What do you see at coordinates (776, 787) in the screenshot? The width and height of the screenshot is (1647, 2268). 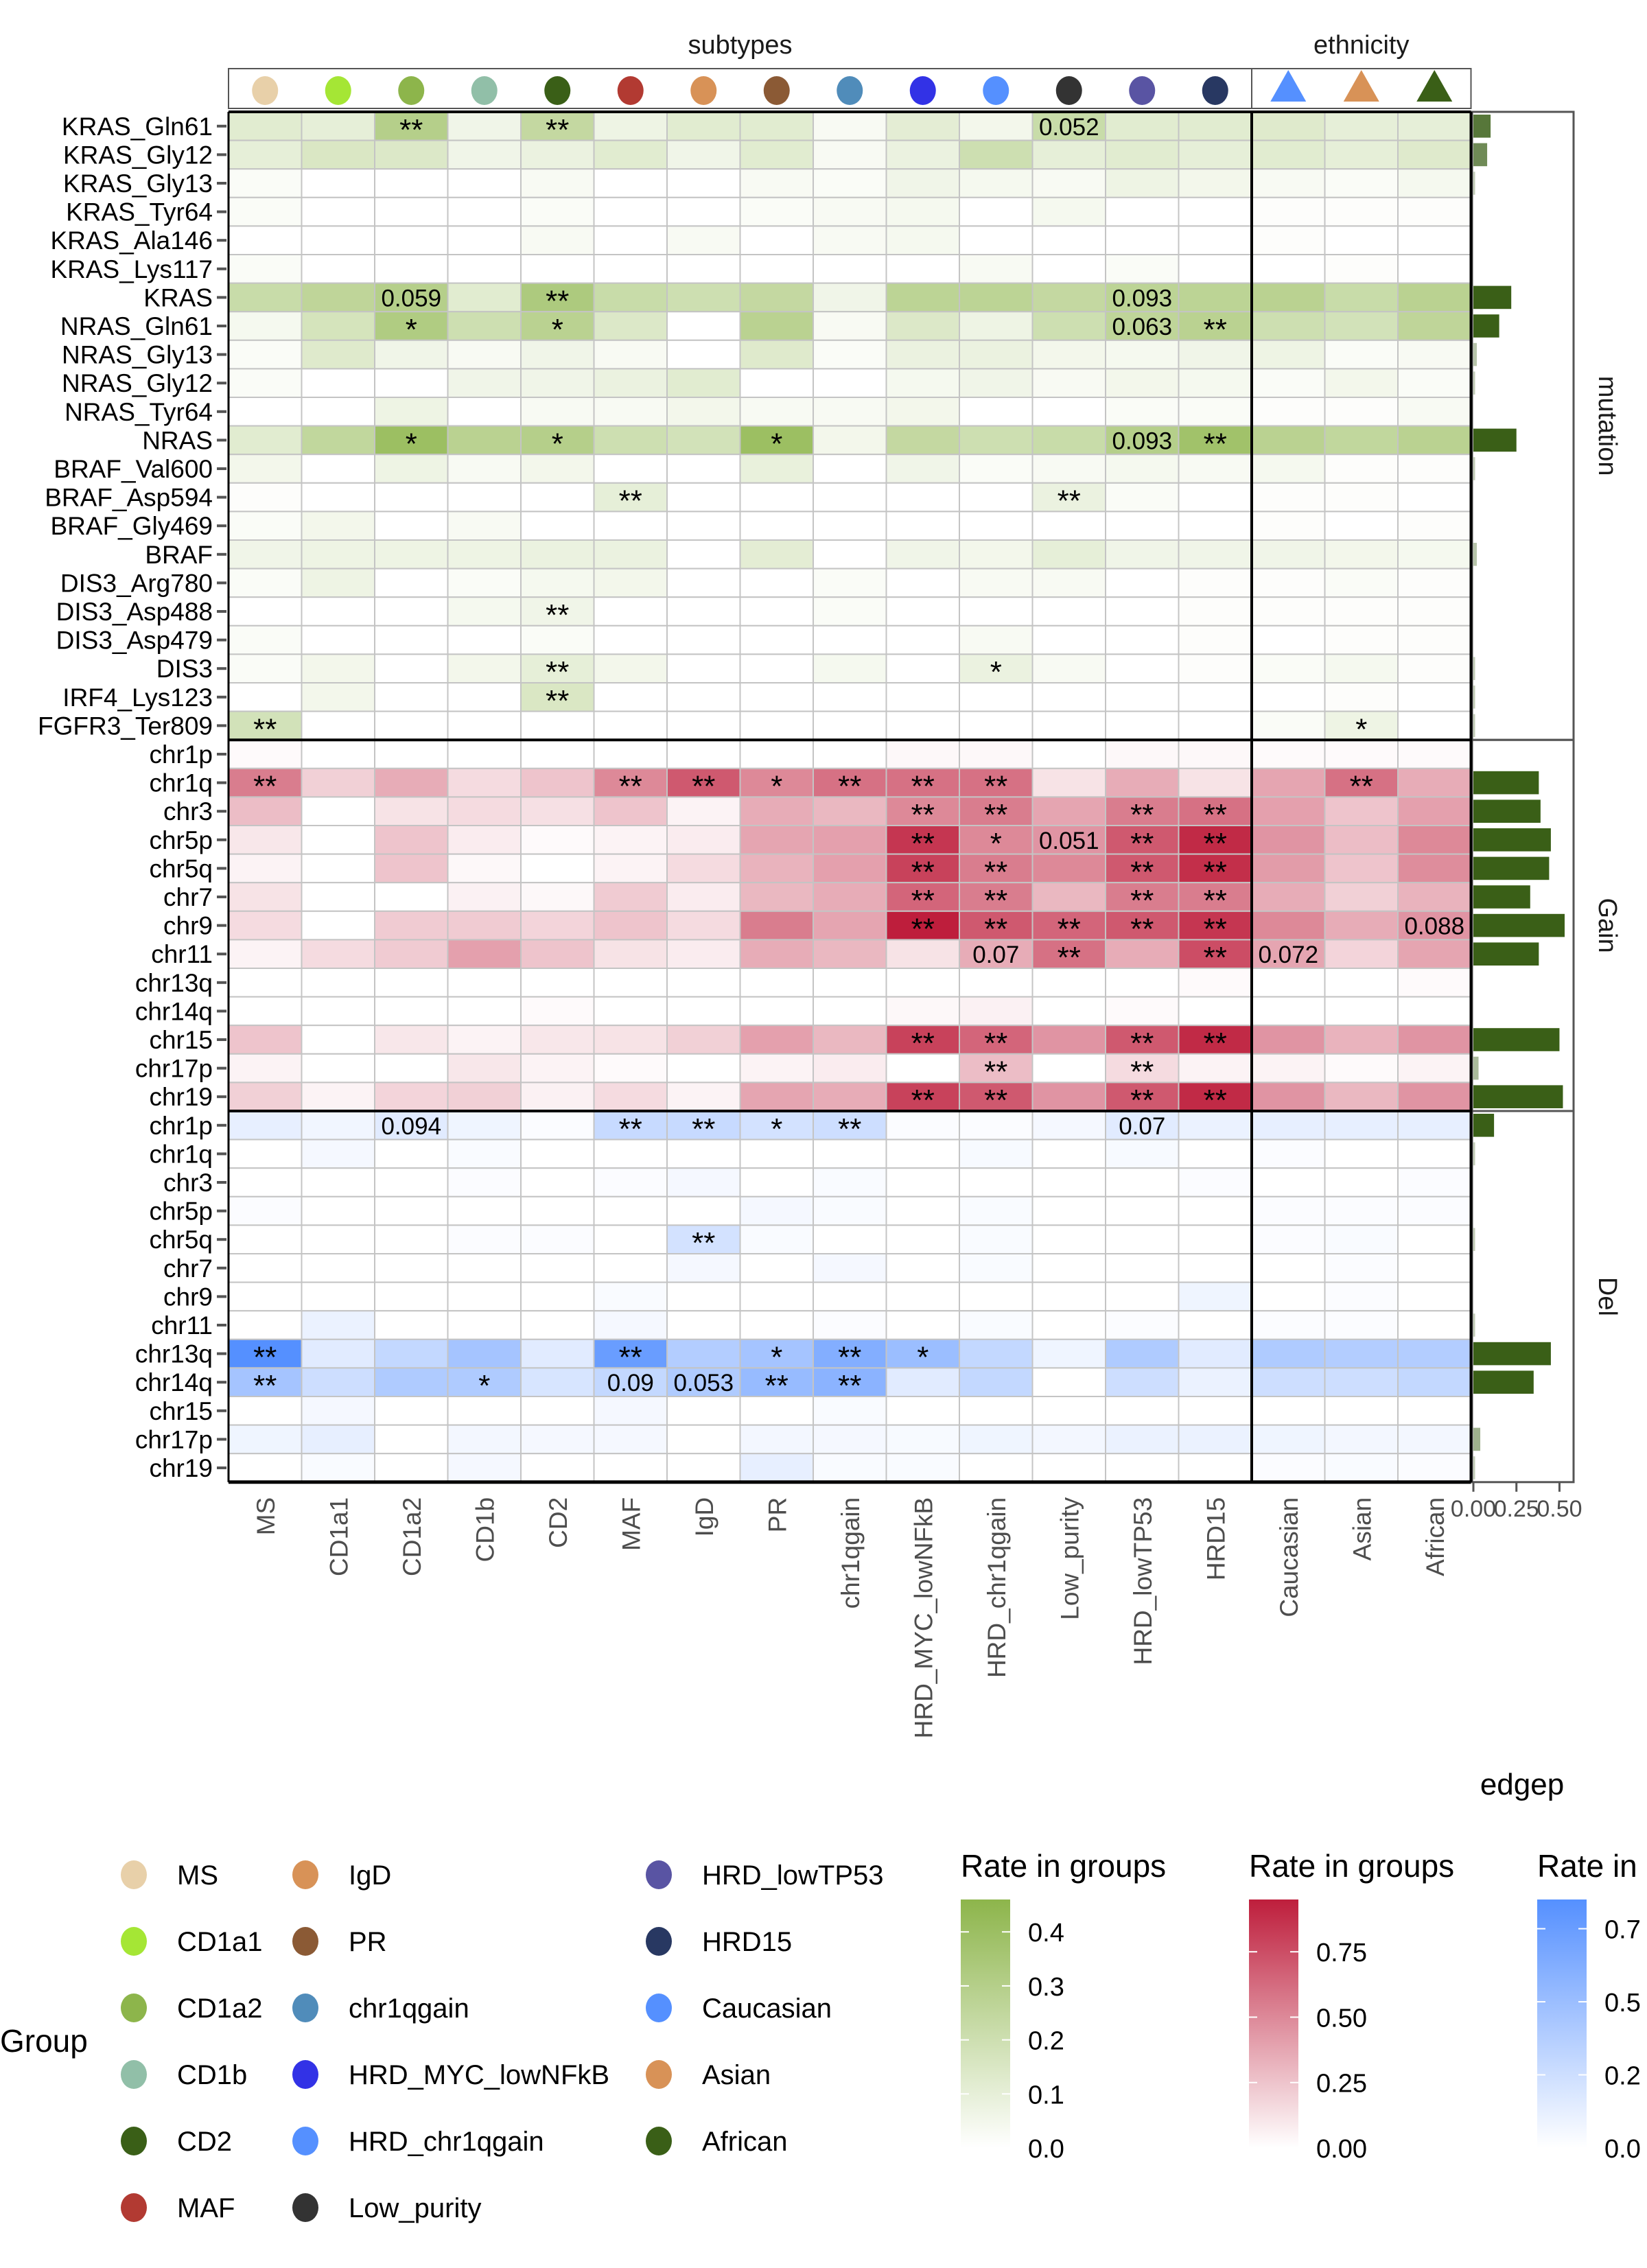 I see `cell-annotation: *` at bounding box center [776, 787].